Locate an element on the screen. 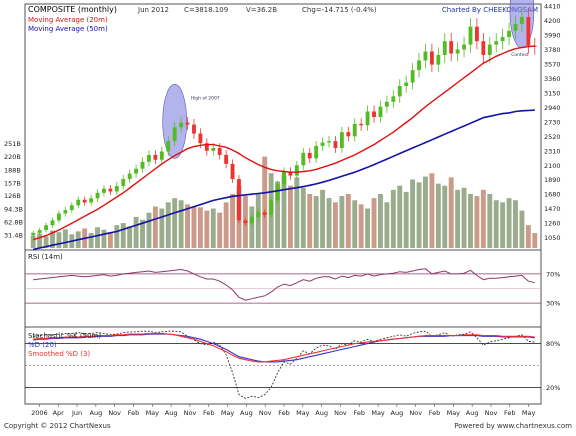 This screenshot has height=436, width=576. stoch-legend-k: Stochastic %K (50m) is located at coordinates (64, 336).